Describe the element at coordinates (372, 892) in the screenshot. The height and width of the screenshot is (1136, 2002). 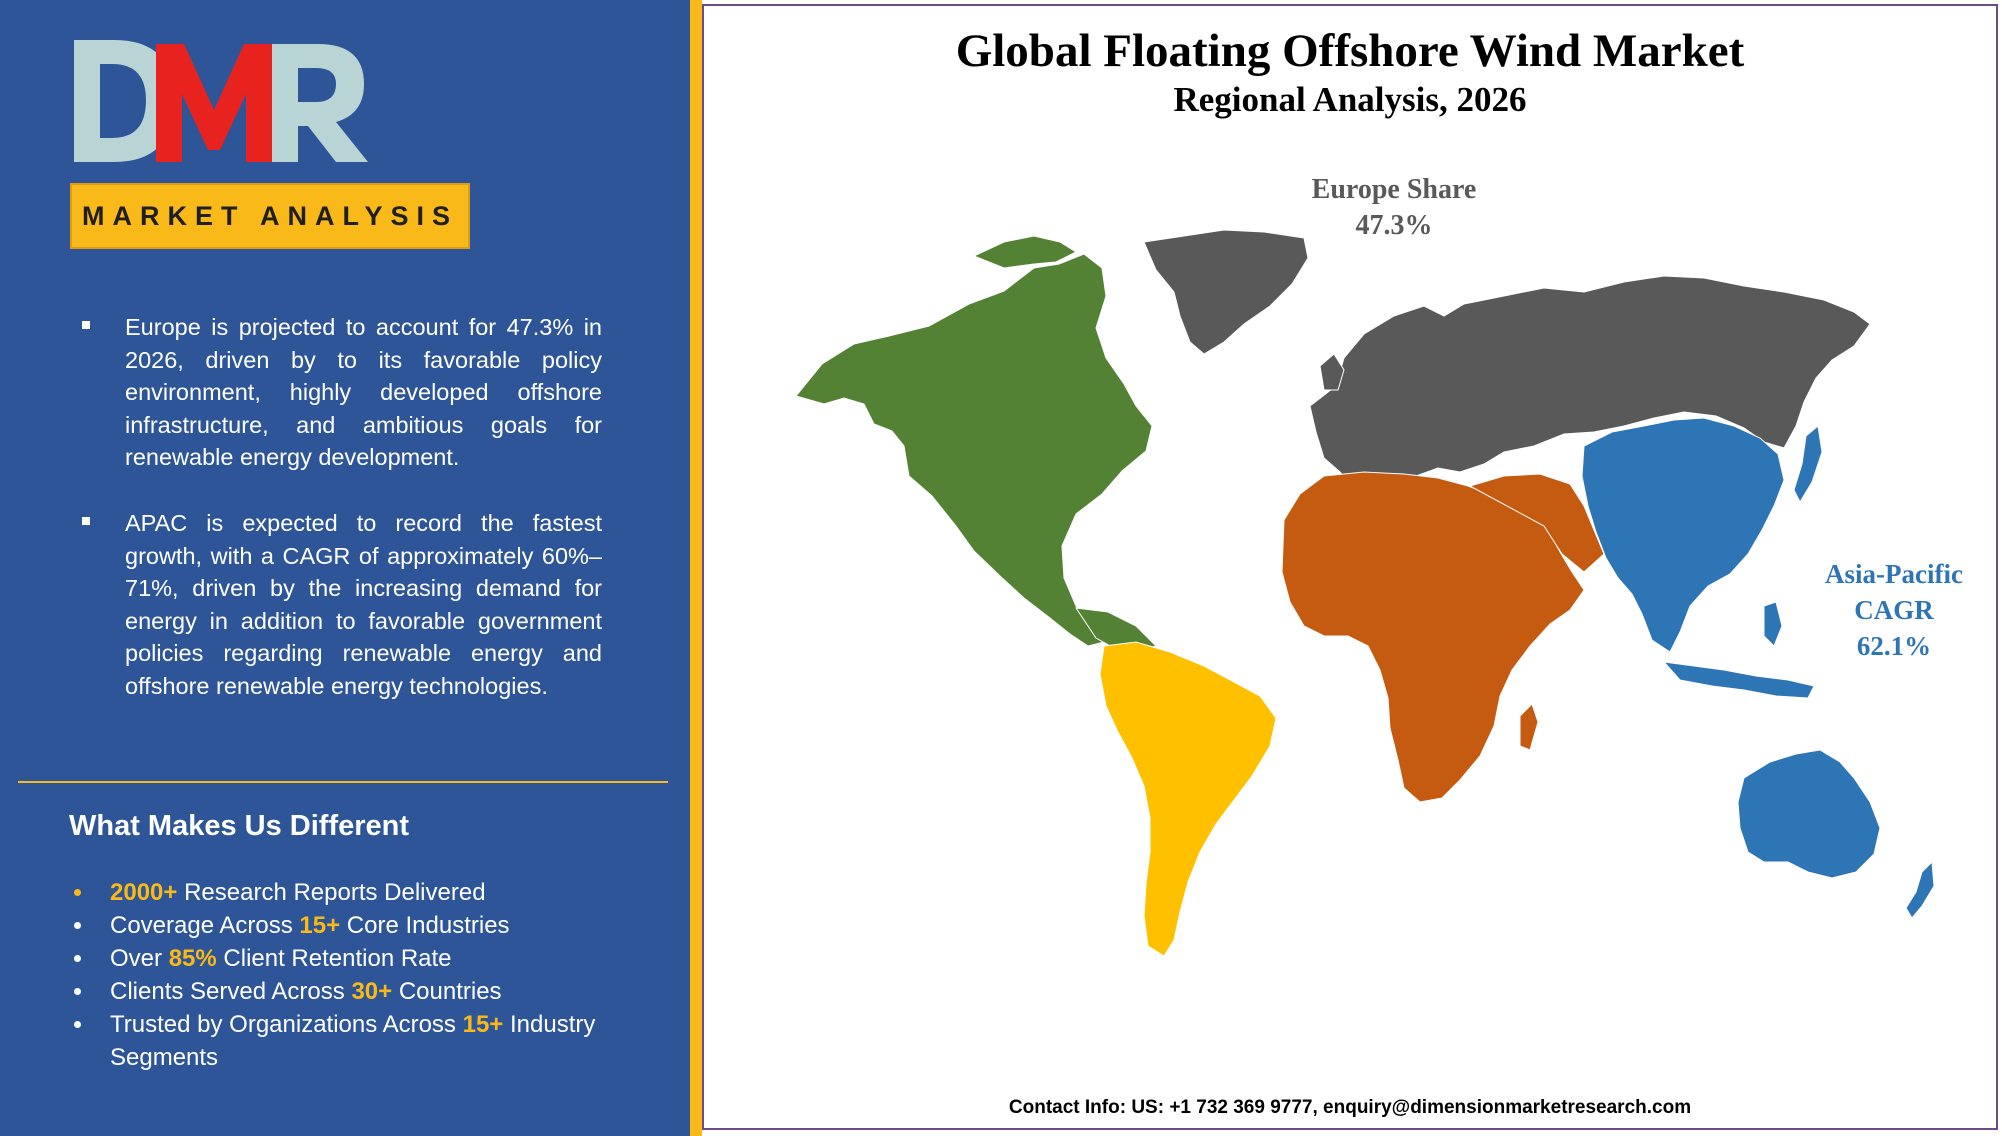
I see `list-item: 2000+ Research Reports Delivered` at that location.